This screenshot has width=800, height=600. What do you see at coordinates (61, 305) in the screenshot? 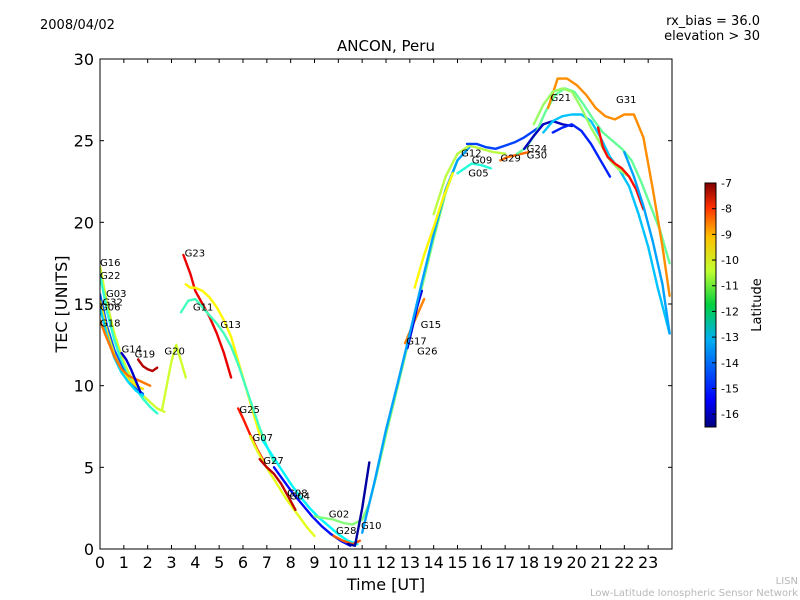
I see `y-axis-label: TEC [UNITS]` at bounding box center [61, 305].